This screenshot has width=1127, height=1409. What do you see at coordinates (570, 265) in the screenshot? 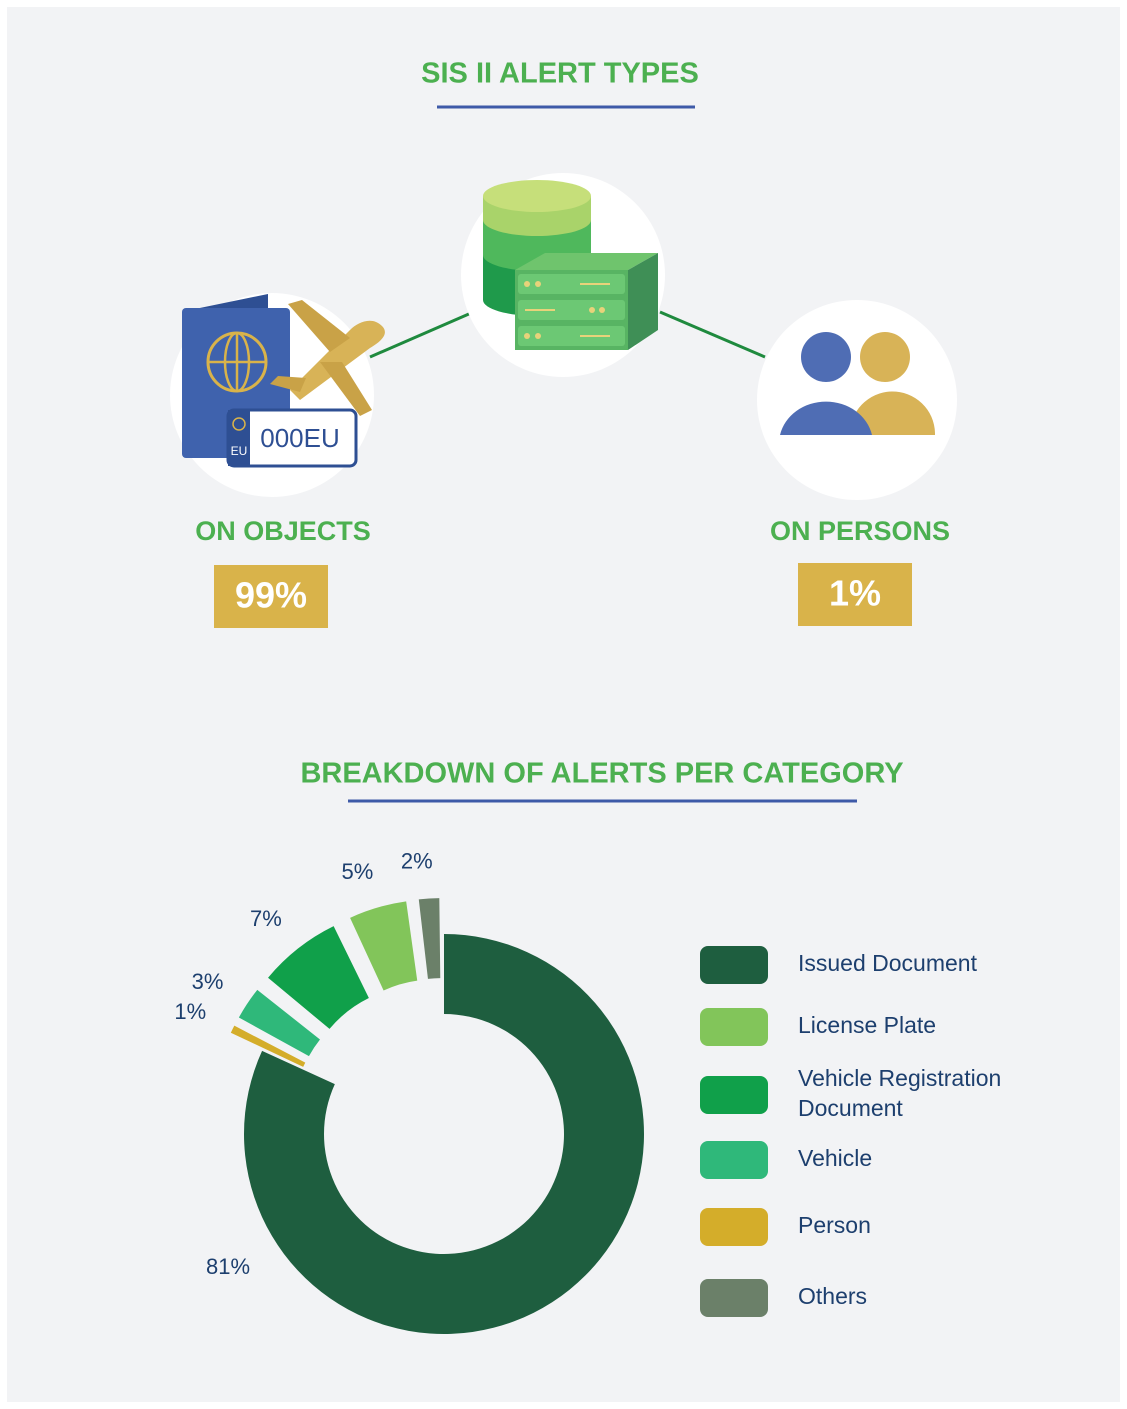
I see `database-icon` at bounding box center [570, 265].